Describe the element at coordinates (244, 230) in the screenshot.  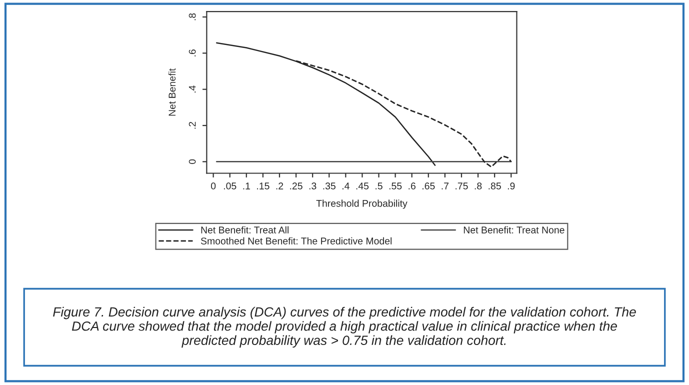
I see `legend-label: Net Benefit: Treat All` at that location.